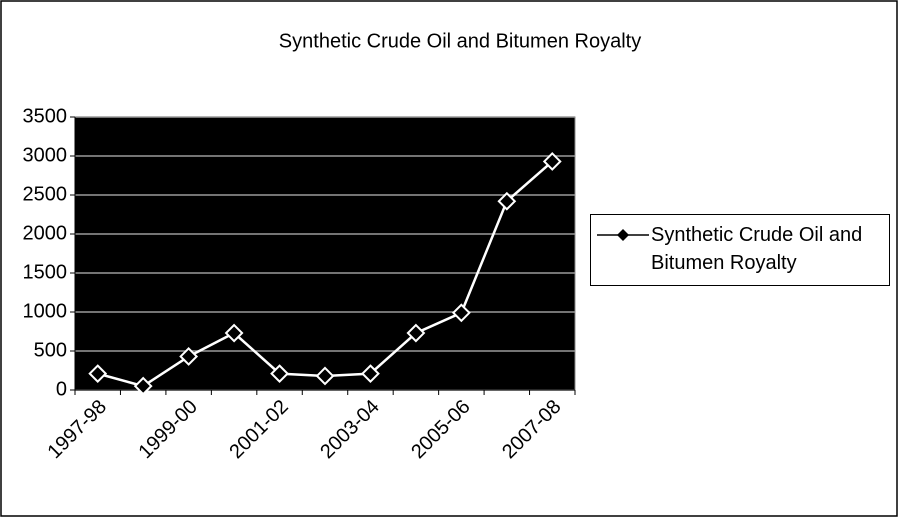  I want to click on y-tick-label: 3500, so click(45, 116).